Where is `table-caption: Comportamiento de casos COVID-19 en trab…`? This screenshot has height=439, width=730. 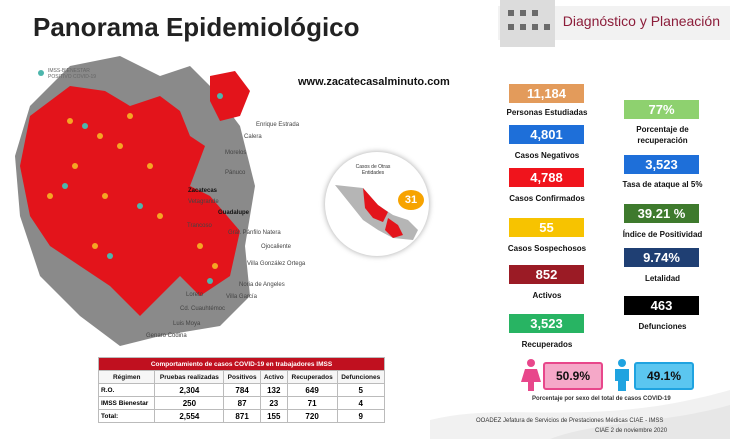 table-caption: Comportamiento de casos COVID-19 en trab… is located at coordinates (241, 364).